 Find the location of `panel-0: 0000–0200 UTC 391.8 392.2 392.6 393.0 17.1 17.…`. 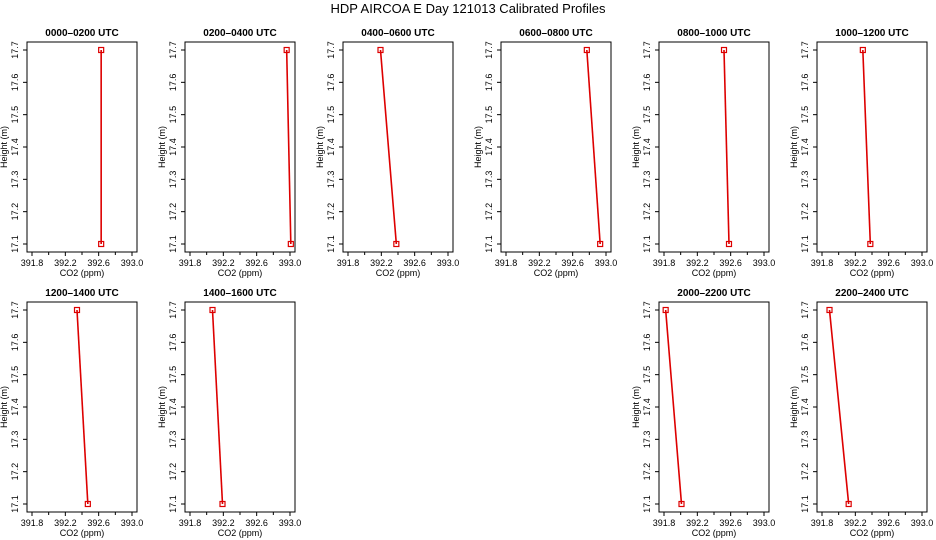

panel-0: 0000–0200 UTC 391.8 392.2 392.6 393.0 17.1 17.… is located at coordinates (71, 153).